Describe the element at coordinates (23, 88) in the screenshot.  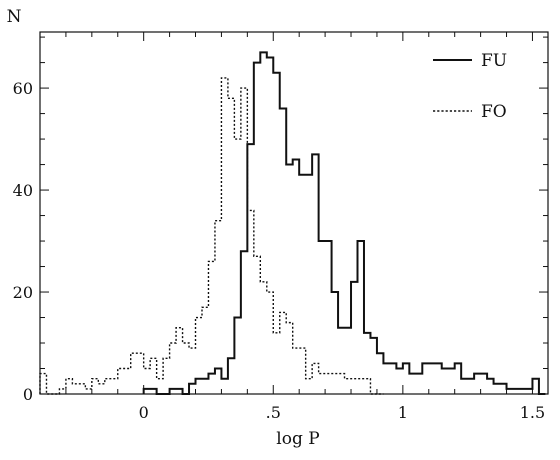
I see `y-tick-label: 60` at that location.